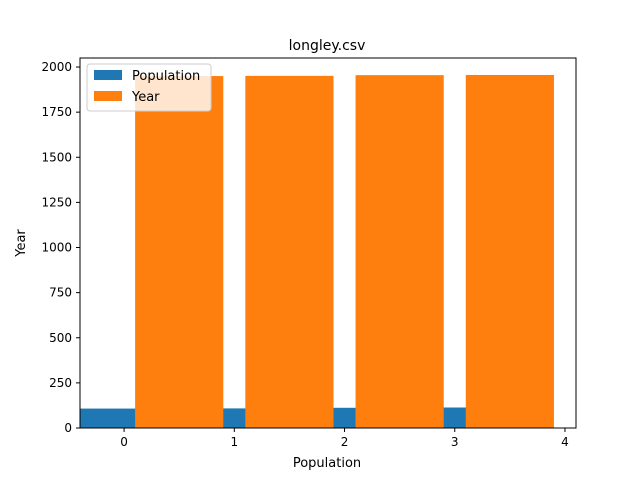 This screenshot has width=640, height=480. I want to click on y-tick-label-1: 250, so click(60, 383).